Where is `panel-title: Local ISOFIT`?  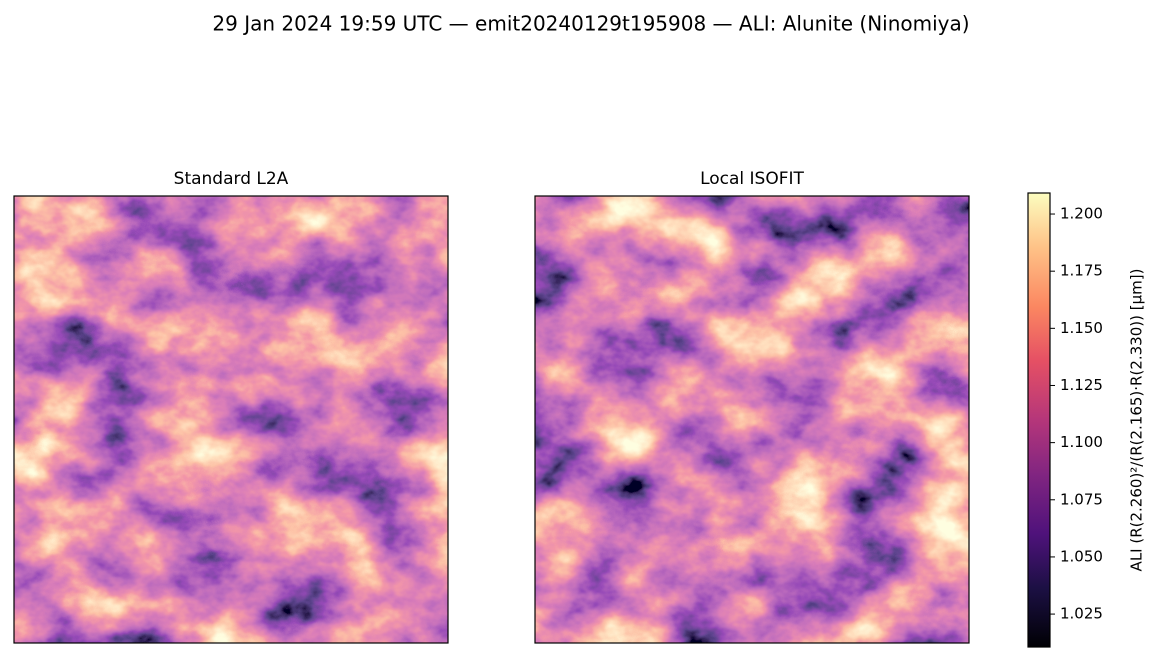 panel-title: Local ISOFIT is located at coordinates (752, 179).